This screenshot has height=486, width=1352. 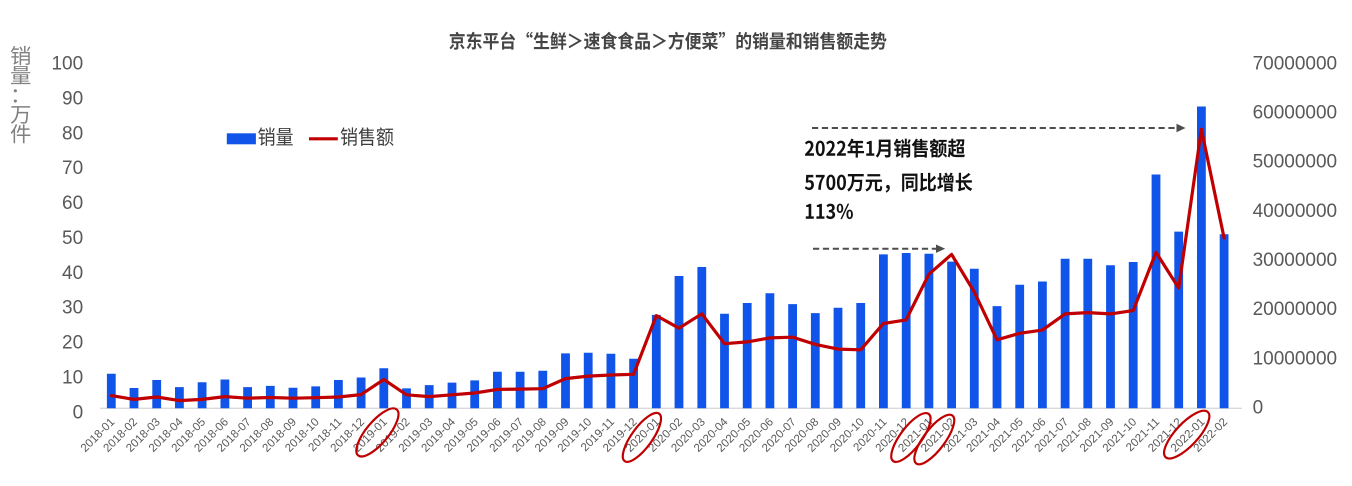 I want to click on svg-text: 50, so click(x=72, y=238).